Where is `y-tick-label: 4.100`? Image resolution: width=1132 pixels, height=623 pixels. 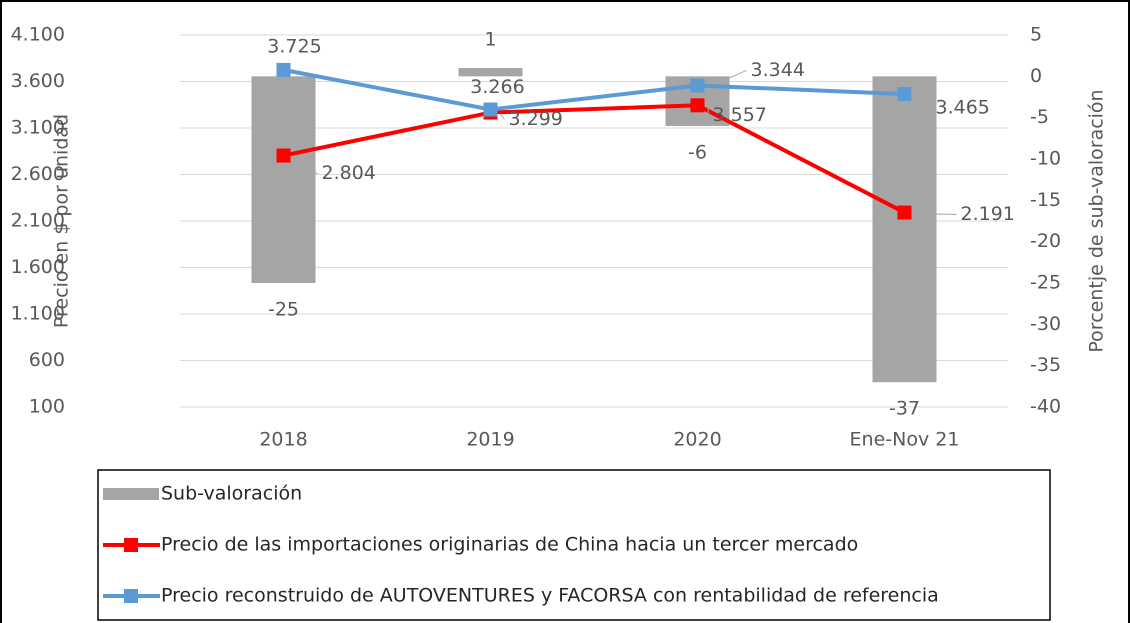
y-tick-label: 4.100 is located at coordinates (38, 35).